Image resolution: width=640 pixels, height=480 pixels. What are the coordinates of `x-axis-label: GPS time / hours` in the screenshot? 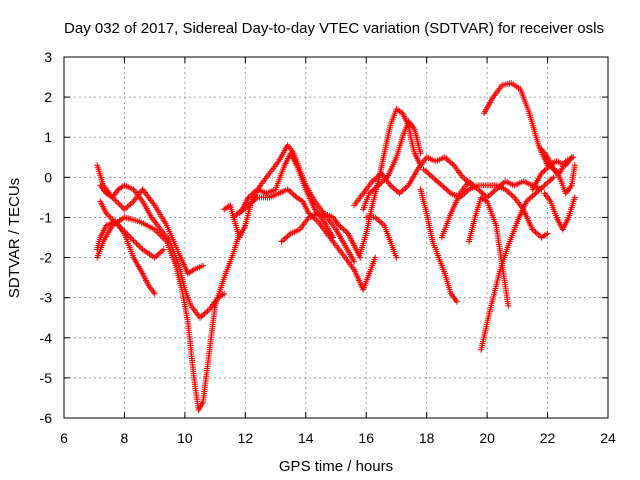 It's located at (336, 466).